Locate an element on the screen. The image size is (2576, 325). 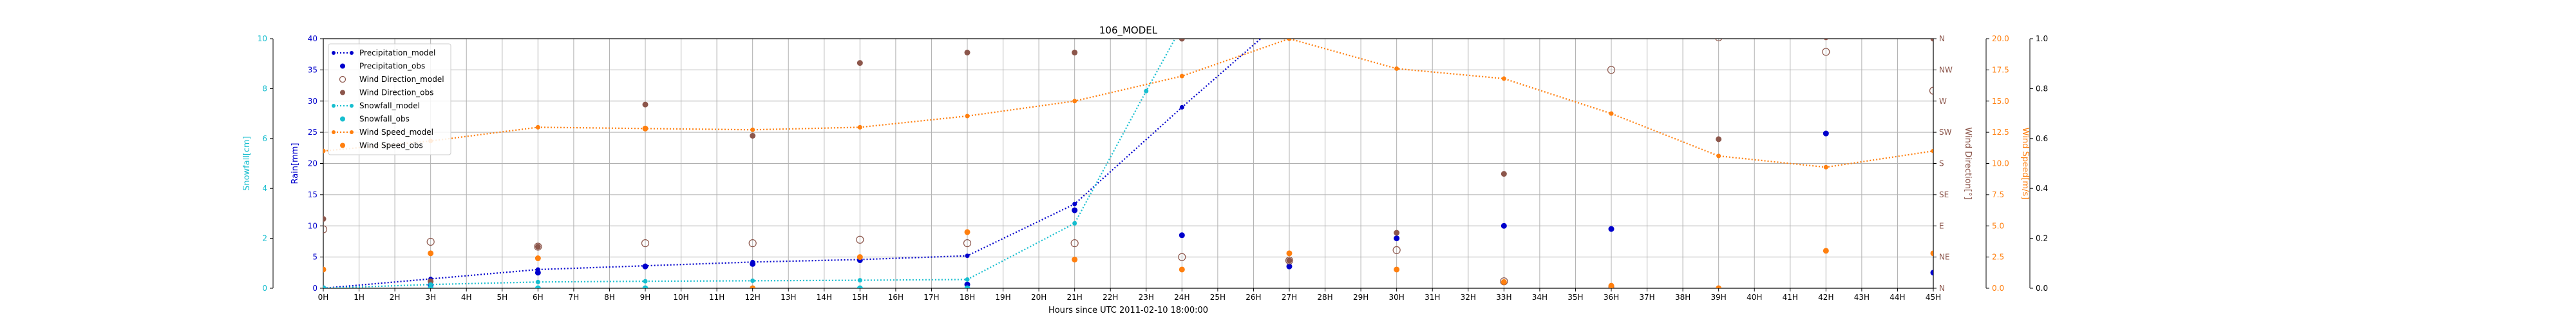
x-tick-label: 9H is located at coordinates (645, 297).